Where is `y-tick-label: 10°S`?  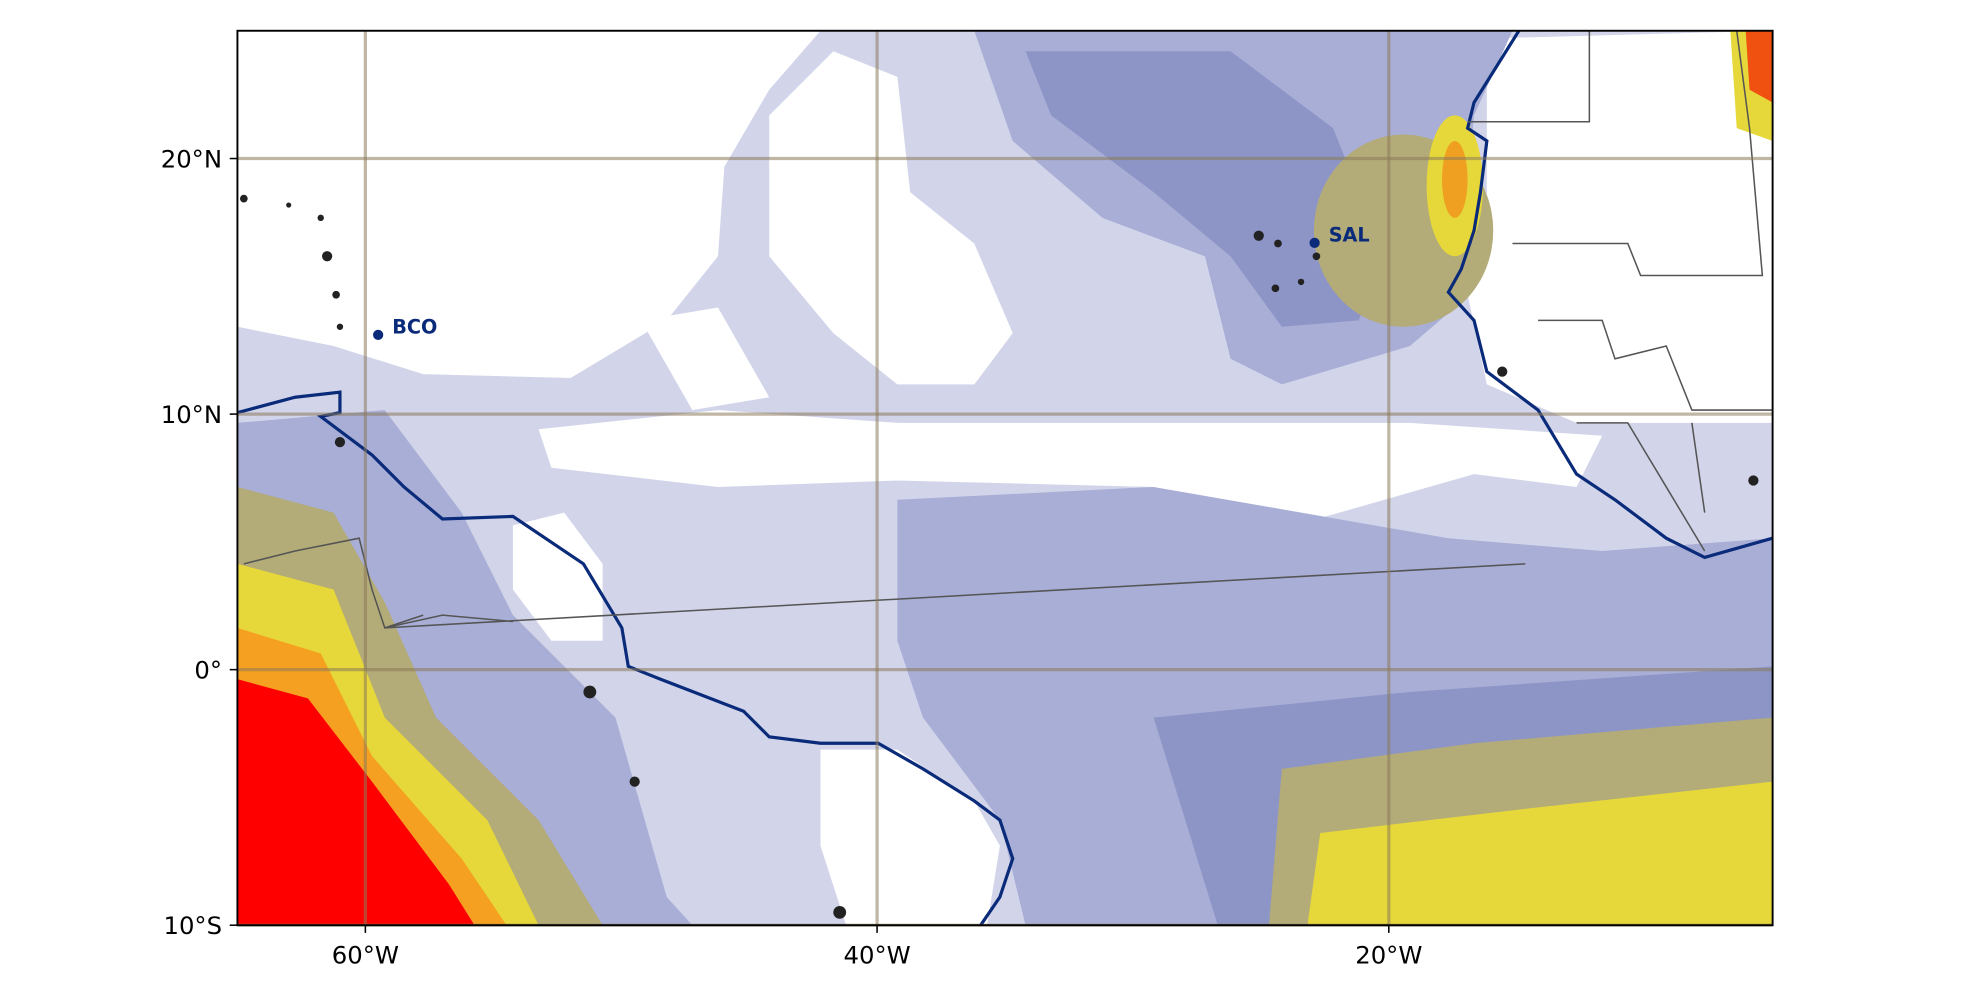 y-tick-label: 10°S is located at coordinates (192, 925).